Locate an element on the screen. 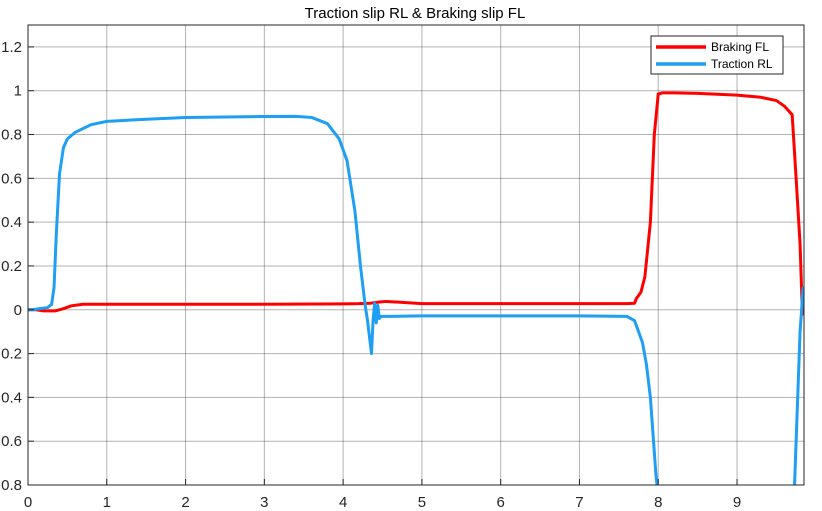  x-tick-label: 4 is located at coordinates (343, 502).